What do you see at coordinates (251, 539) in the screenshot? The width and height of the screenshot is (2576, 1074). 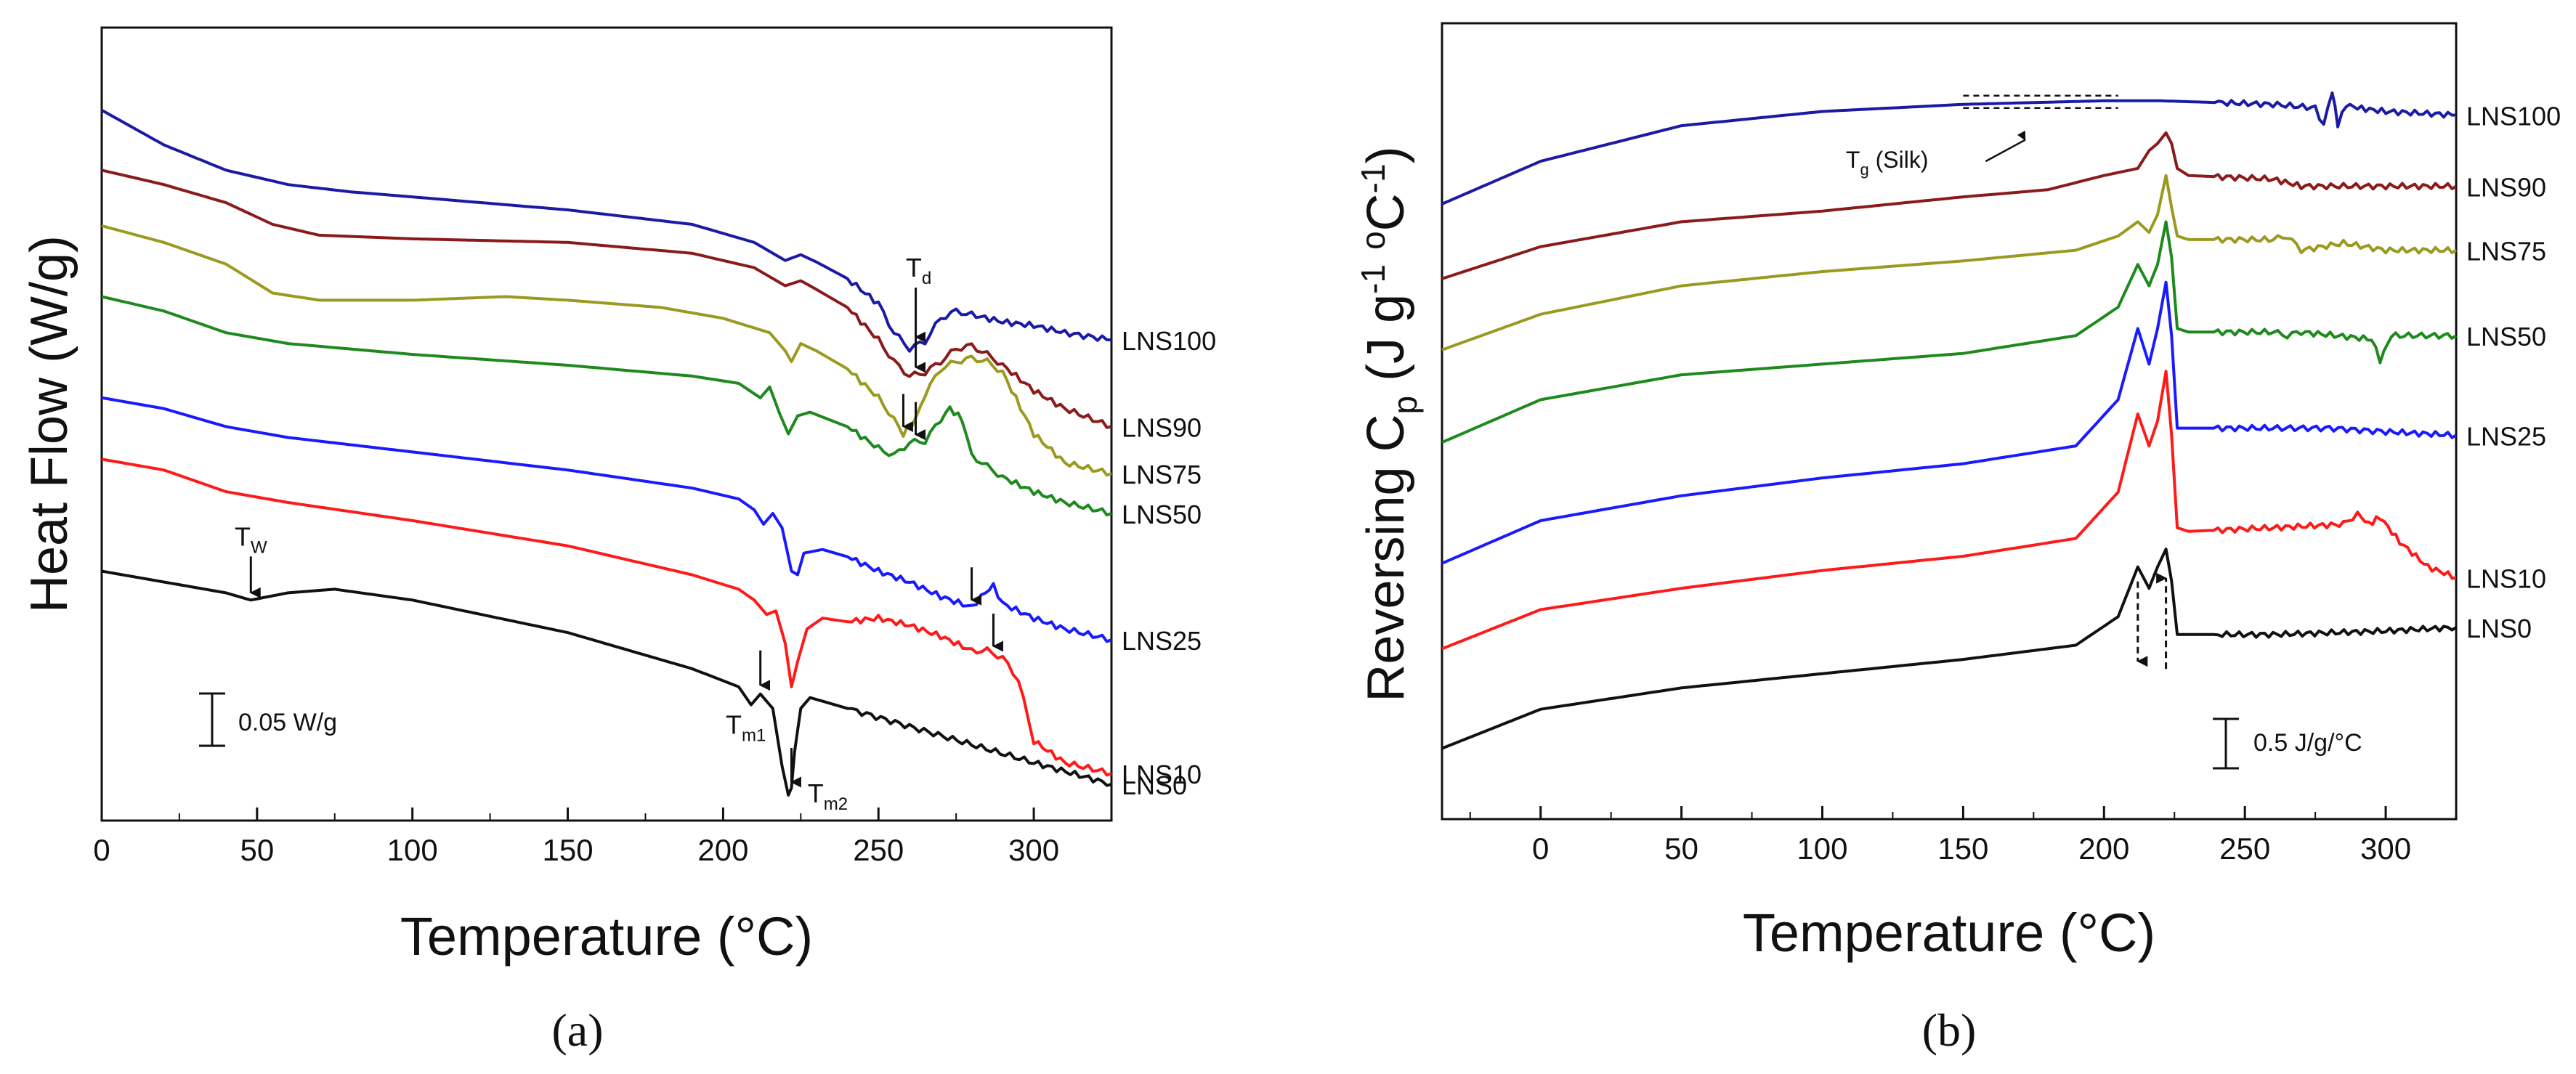 I see `tw-annotation-label: TW` at bounding box center [251, 539].